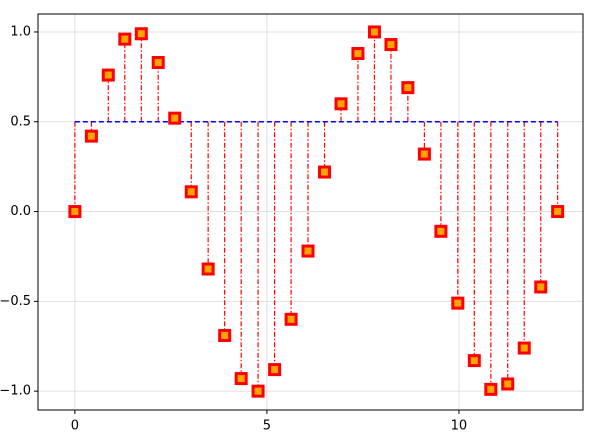 The height and width of the screenshot is (446, 596). I want to click on y-tick-label: −0.5, so click(15, 301).